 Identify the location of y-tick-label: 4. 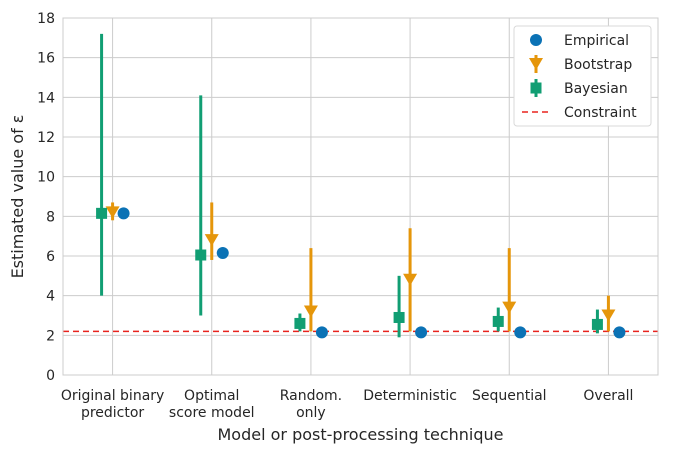
(50, 297).